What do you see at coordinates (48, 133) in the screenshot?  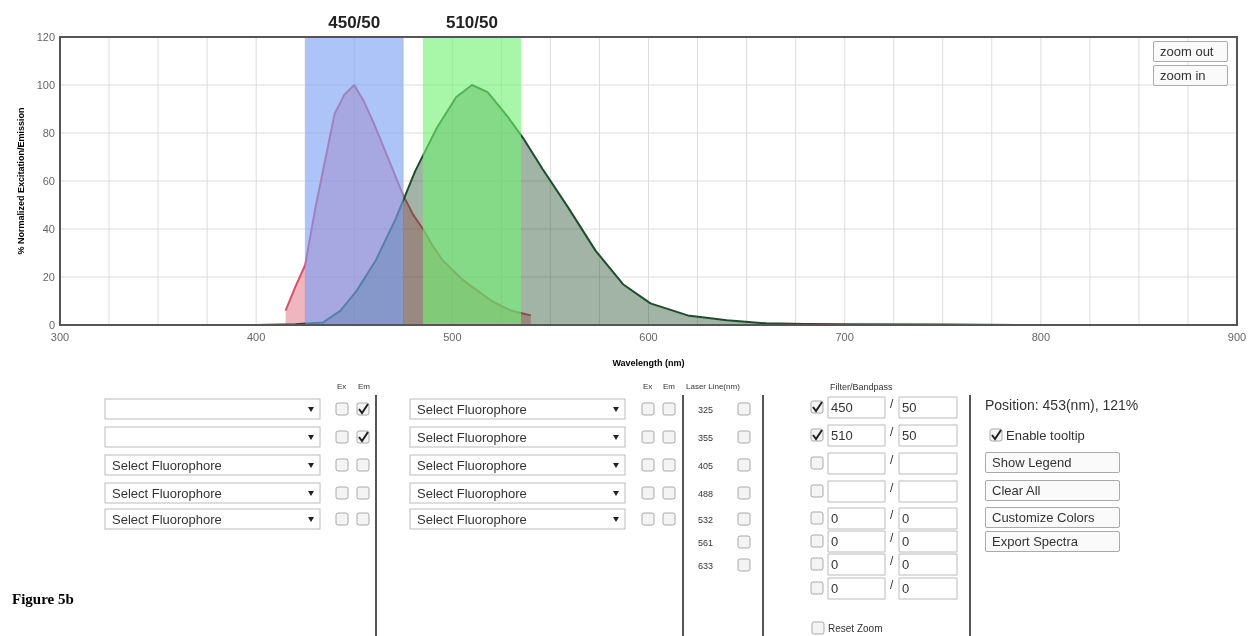 I see `y-tick-label: 80` at bounding box center [48, 133].